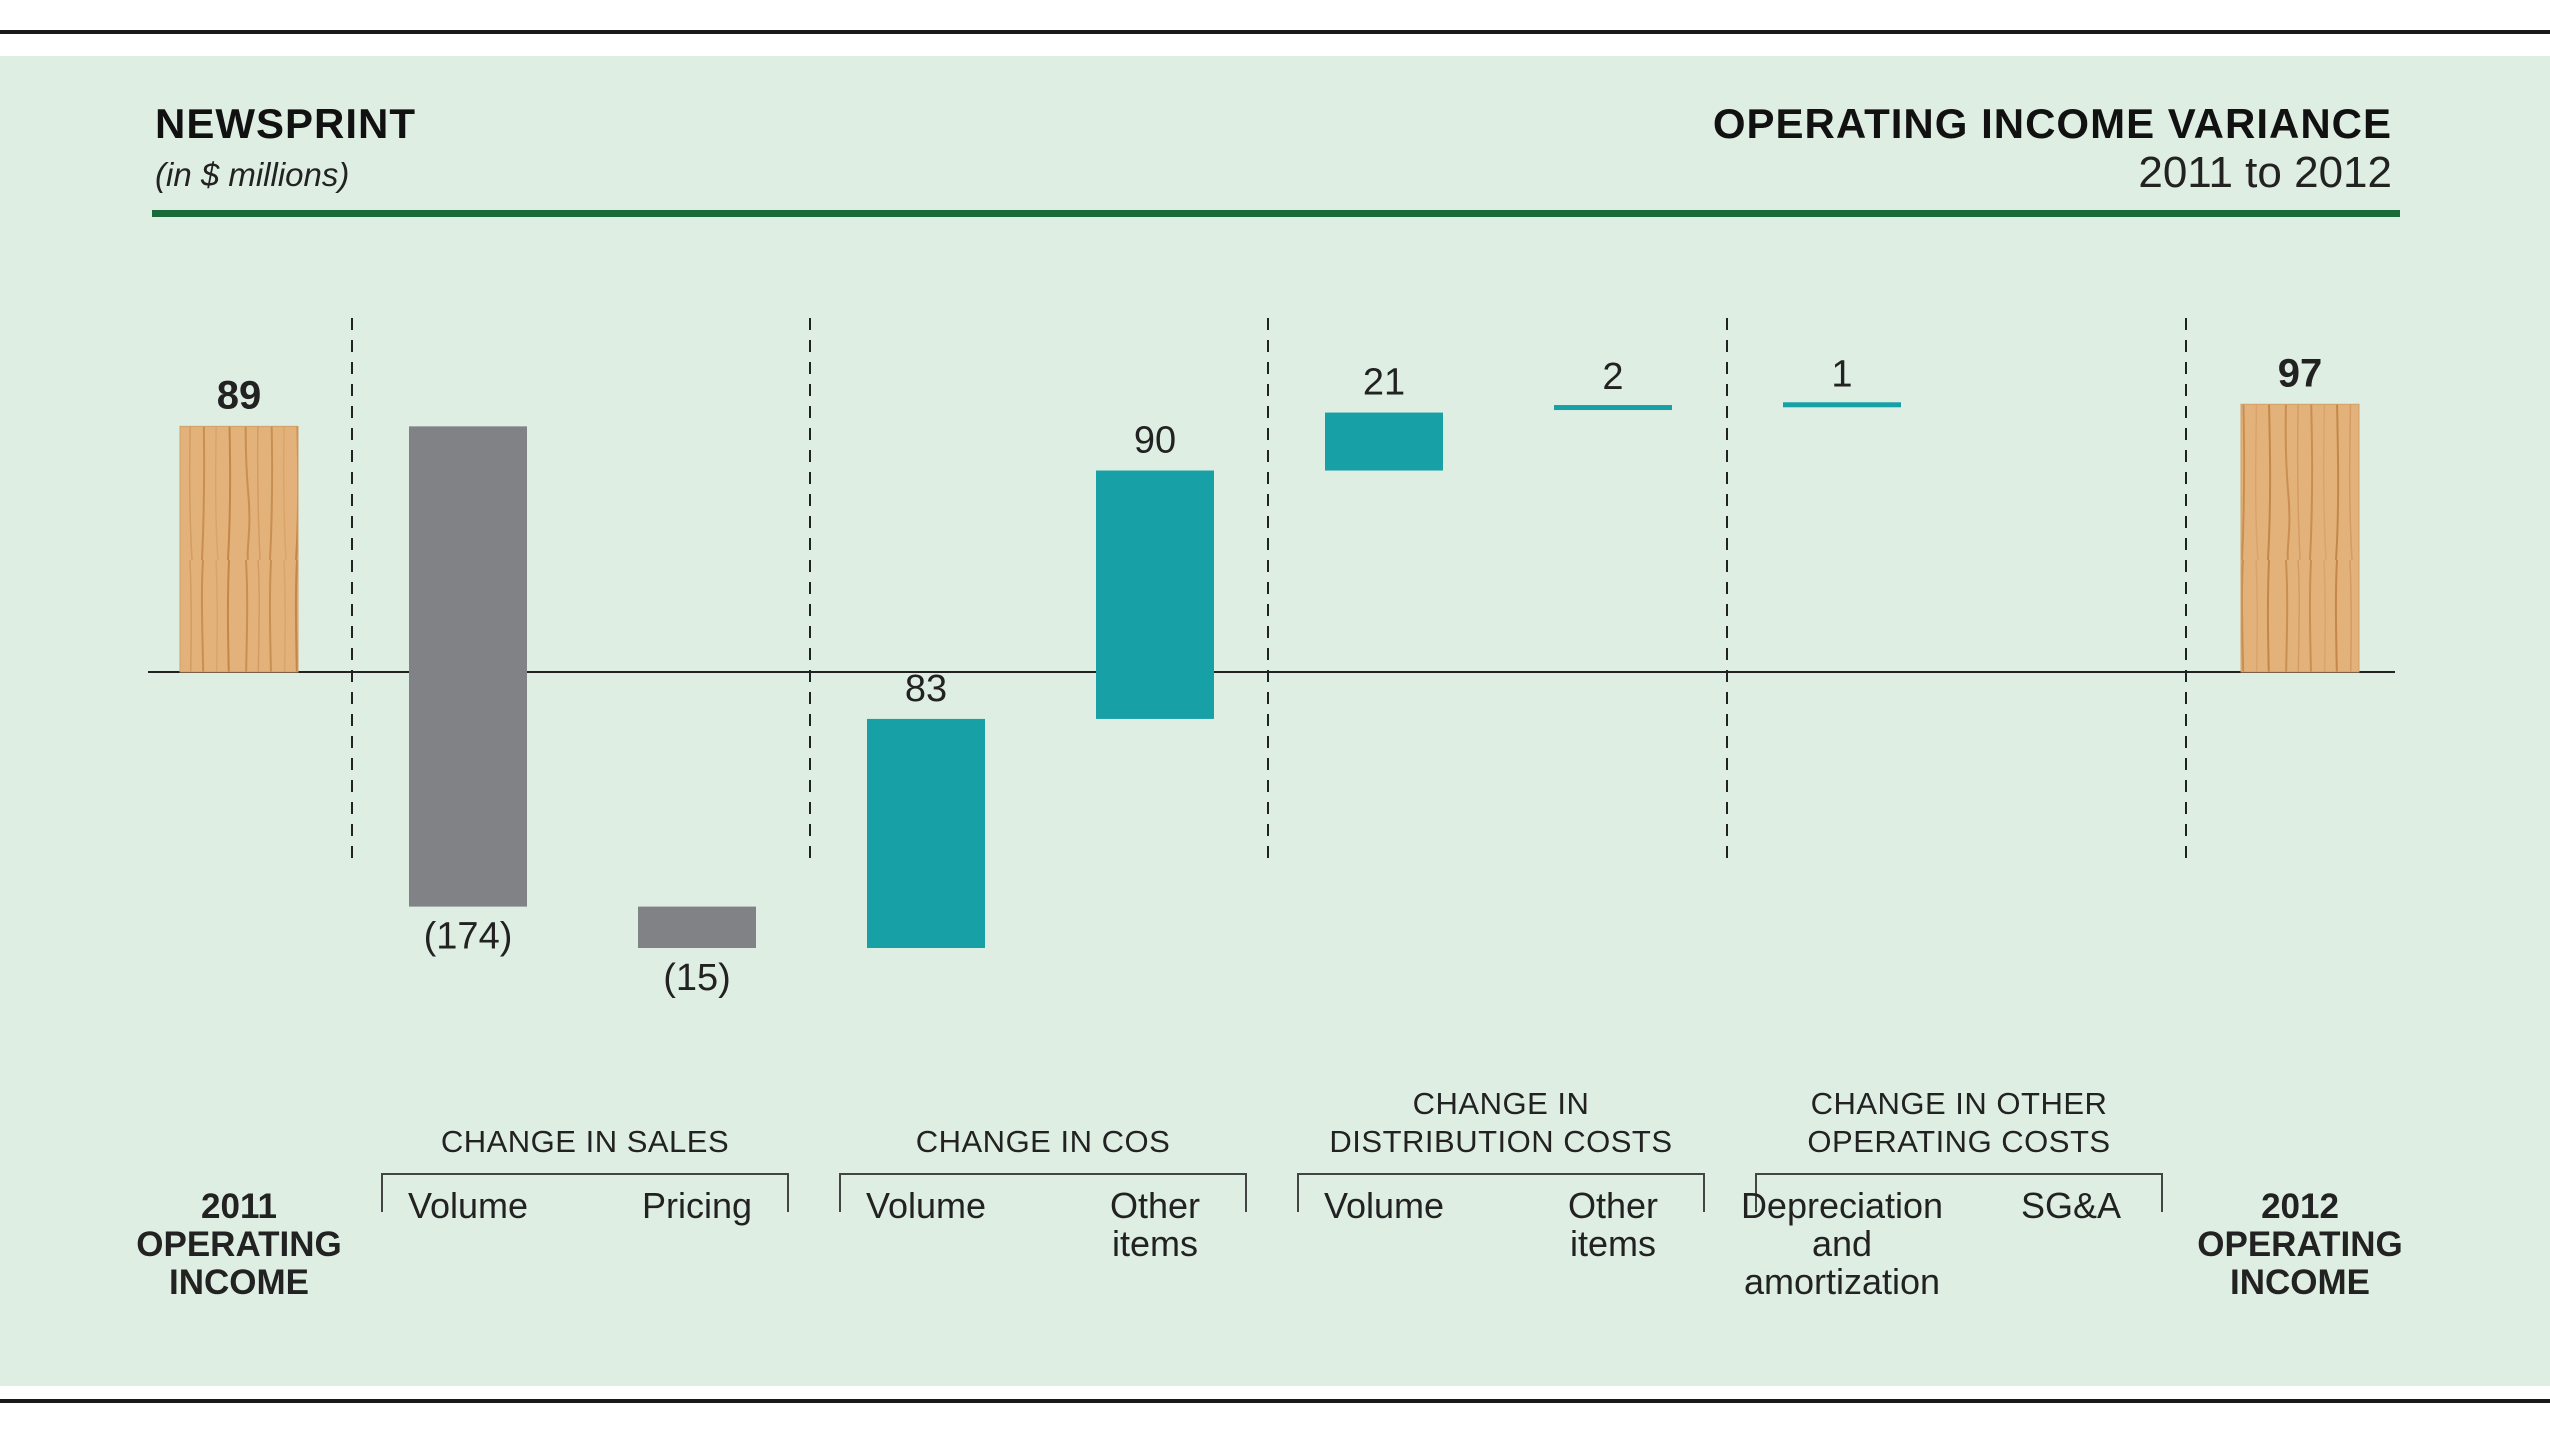  What do you see at coordinates (2300, 373) in the screenshot?
I see `value-label-9: 97` at bounding box center [2300, 373].